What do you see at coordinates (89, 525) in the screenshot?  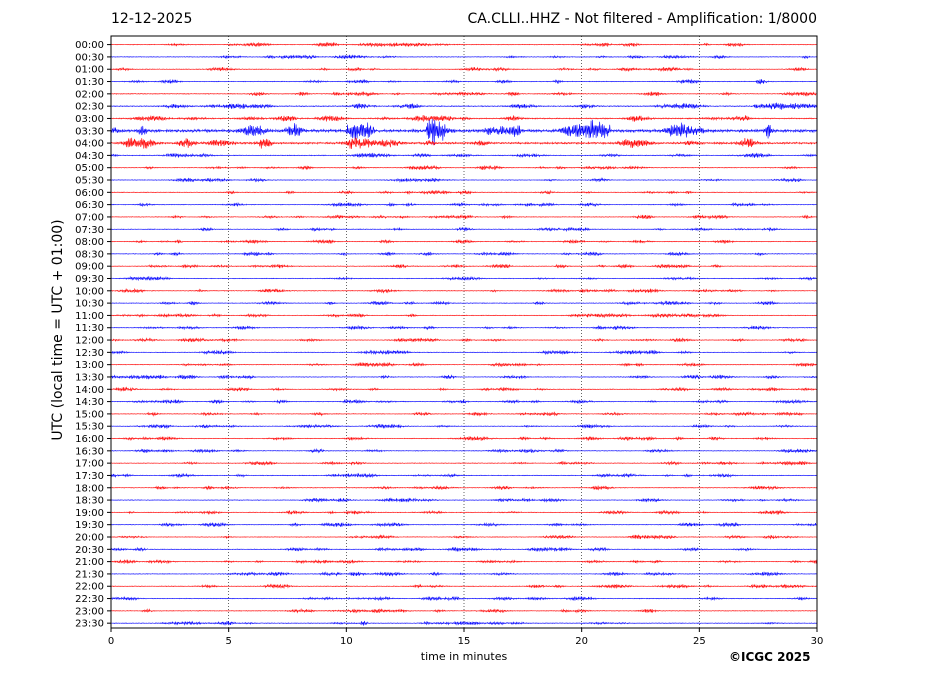 I see `y-tick-label: 19:30` at bounding box center [89, 525].